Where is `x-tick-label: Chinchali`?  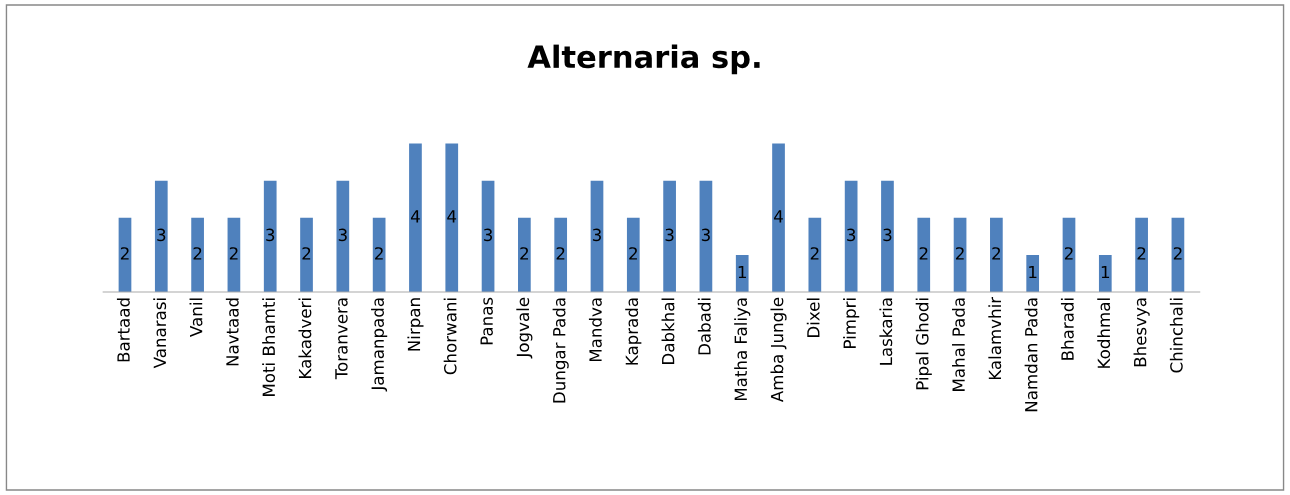 x-tick-label: Chinchali is located at coordinates (1176, 335).